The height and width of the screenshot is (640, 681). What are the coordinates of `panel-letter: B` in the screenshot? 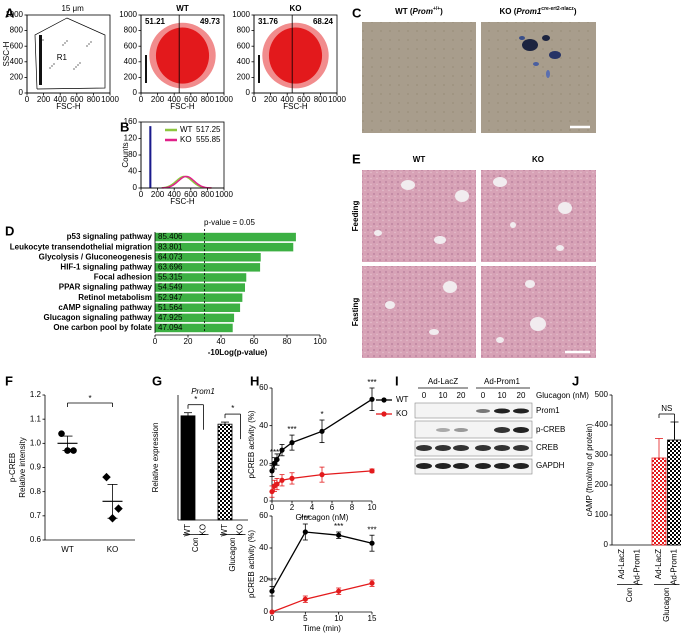 It's located at (124, 126).